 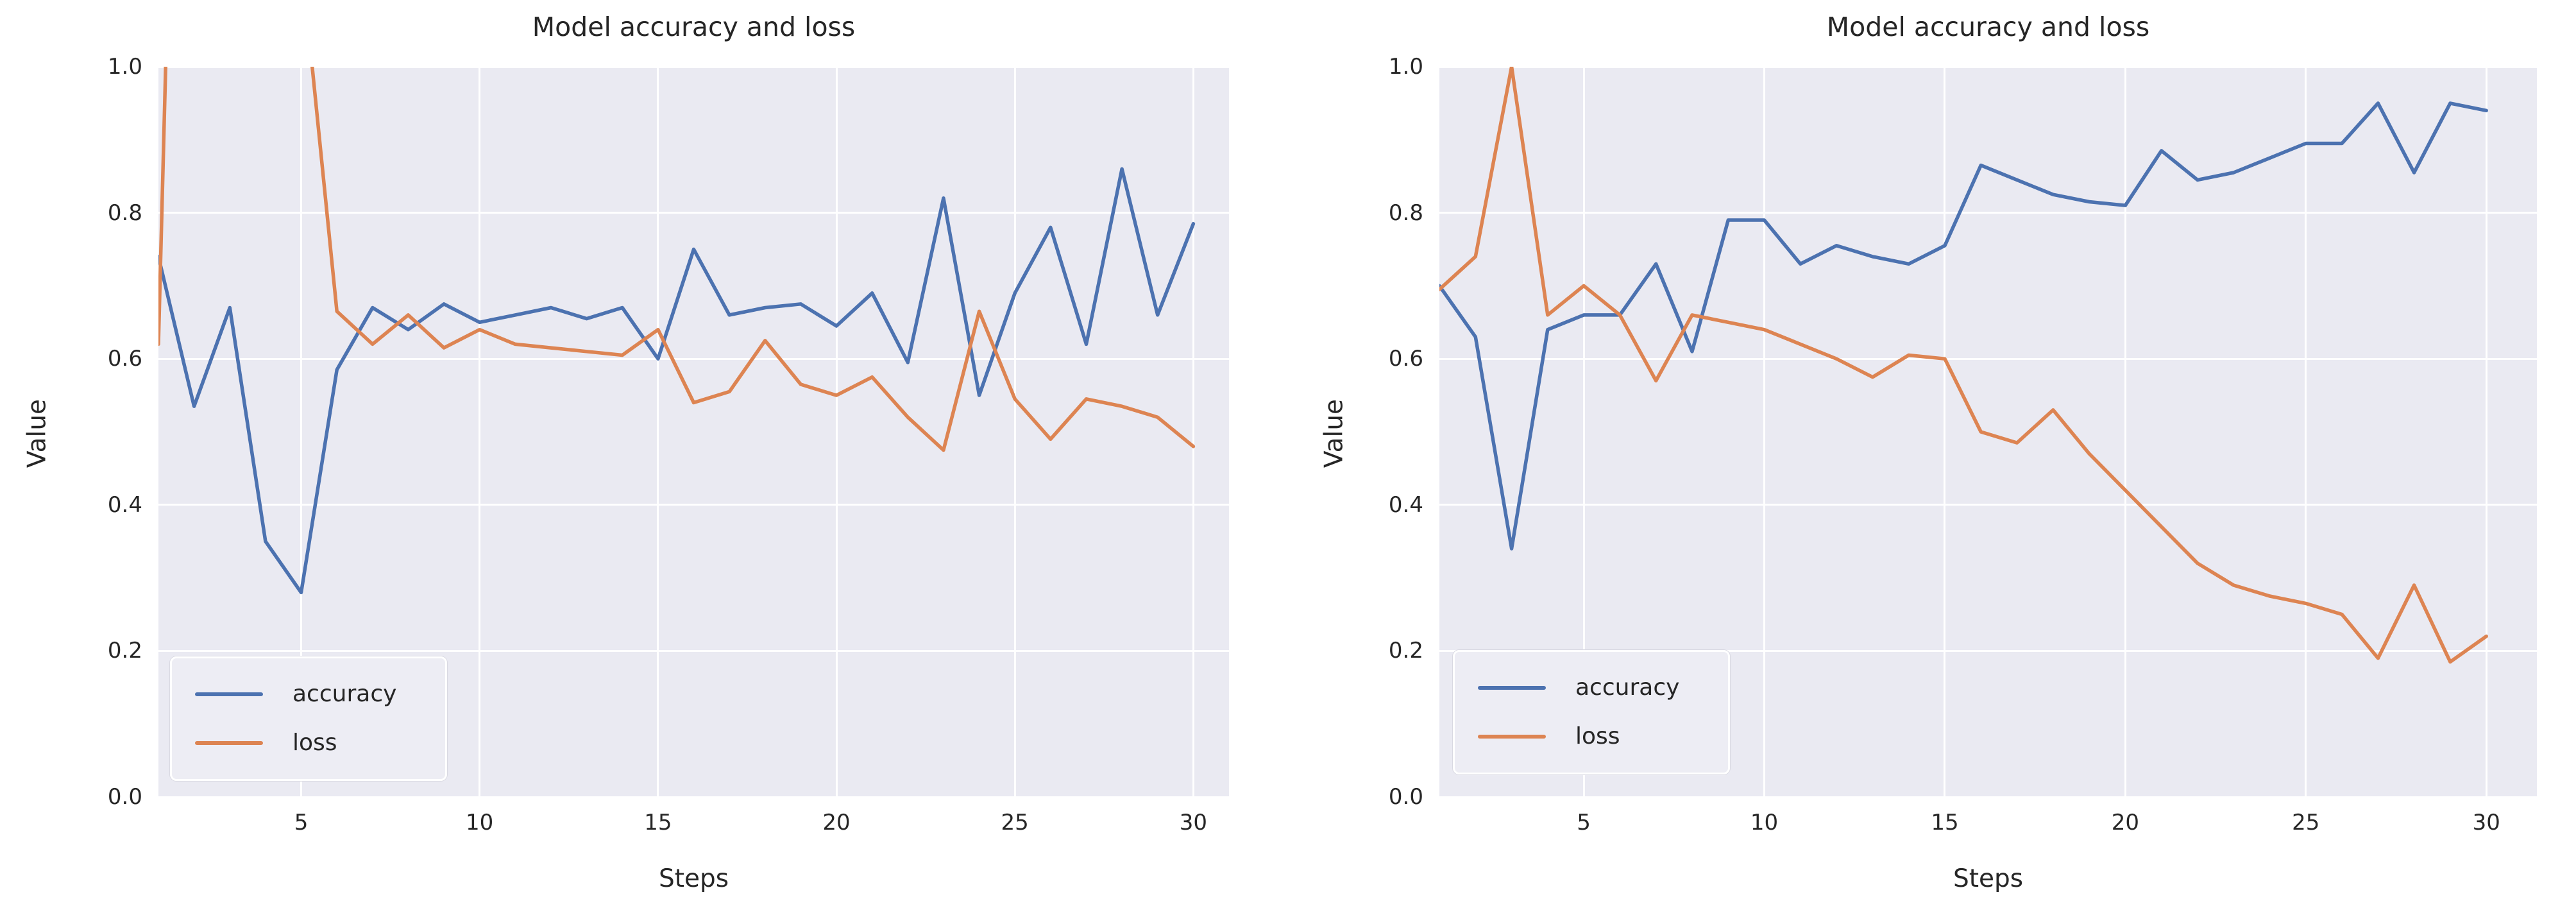 What do you see at coordinates (1405, 797) in the screenshot?
I see `right-y-tick-0.0: 0.0` at bounding box center [1405, 797].